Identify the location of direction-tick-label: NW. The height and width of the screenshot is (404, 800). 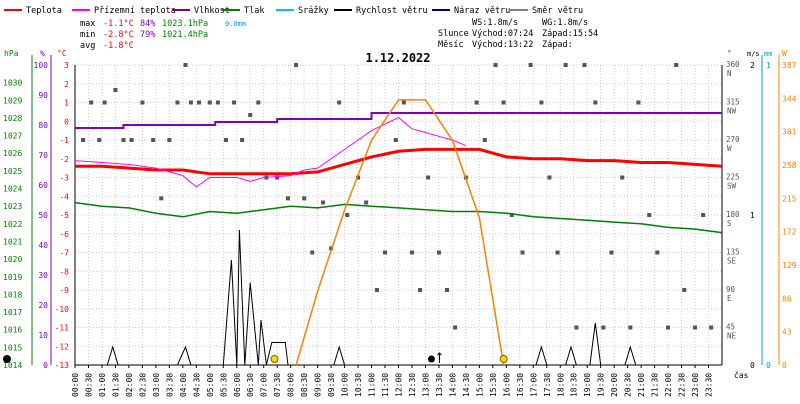
(732, 111).